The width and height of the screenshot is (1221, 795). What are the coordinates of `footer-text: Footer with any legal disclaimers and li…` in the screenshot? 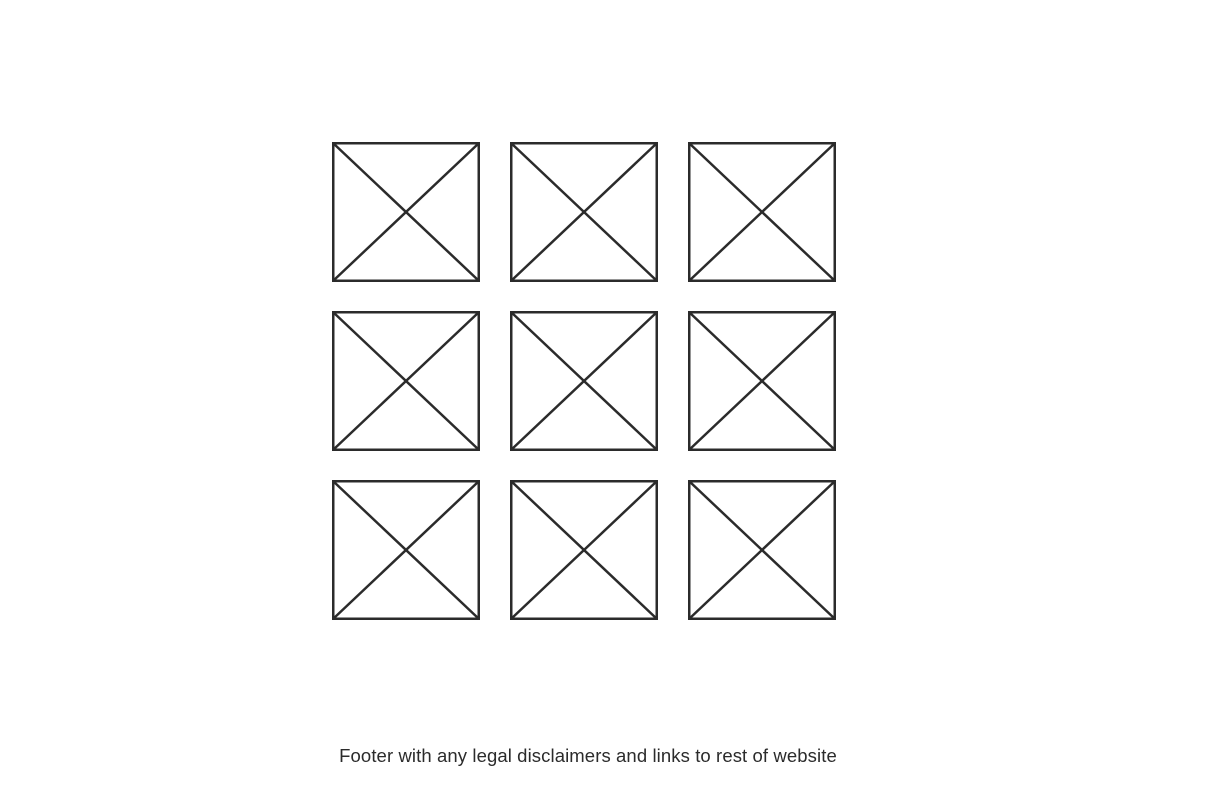 It's located at (588, 755).